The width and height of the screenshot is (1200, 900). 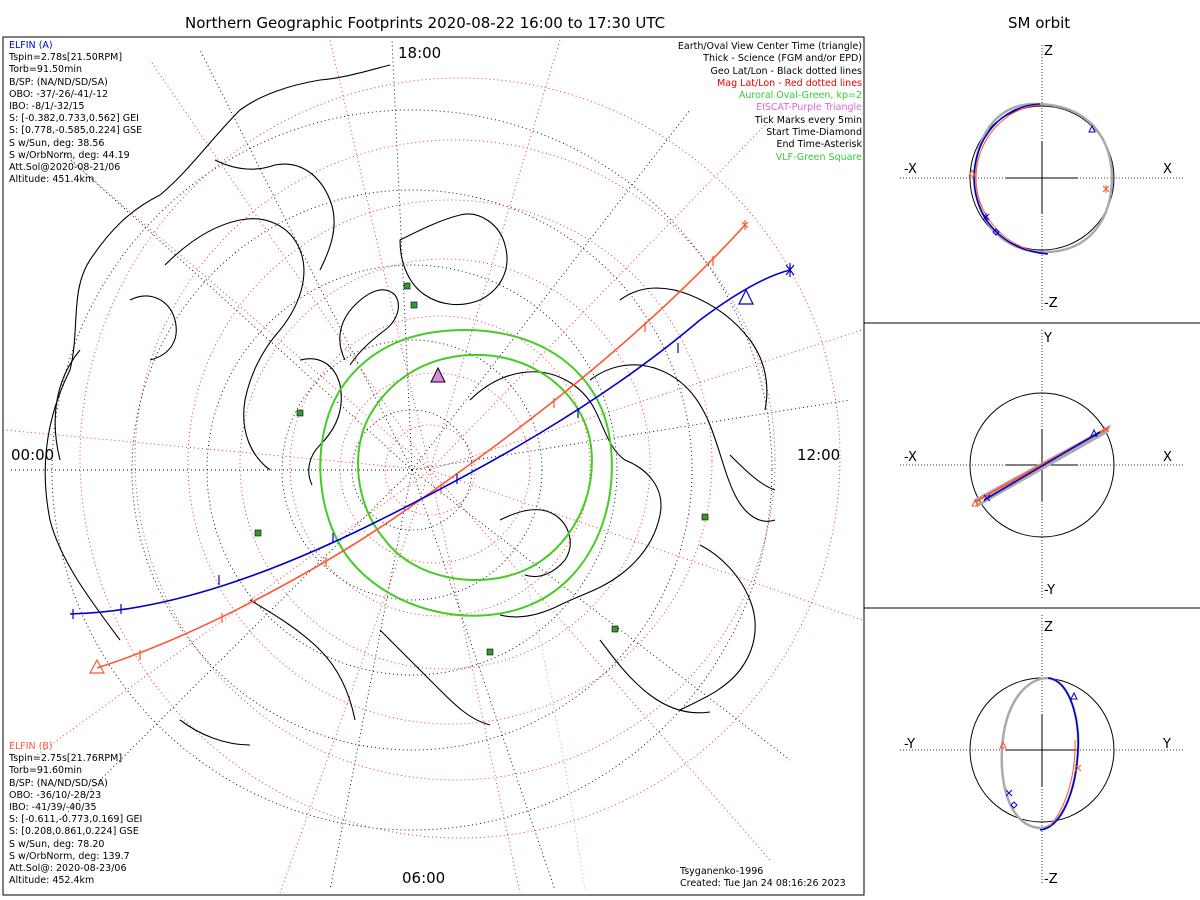 What do you see at coordinates (910, 457) in the screenshot?
I see `panel2-left-label: -X` at bounding box center [910, 457].